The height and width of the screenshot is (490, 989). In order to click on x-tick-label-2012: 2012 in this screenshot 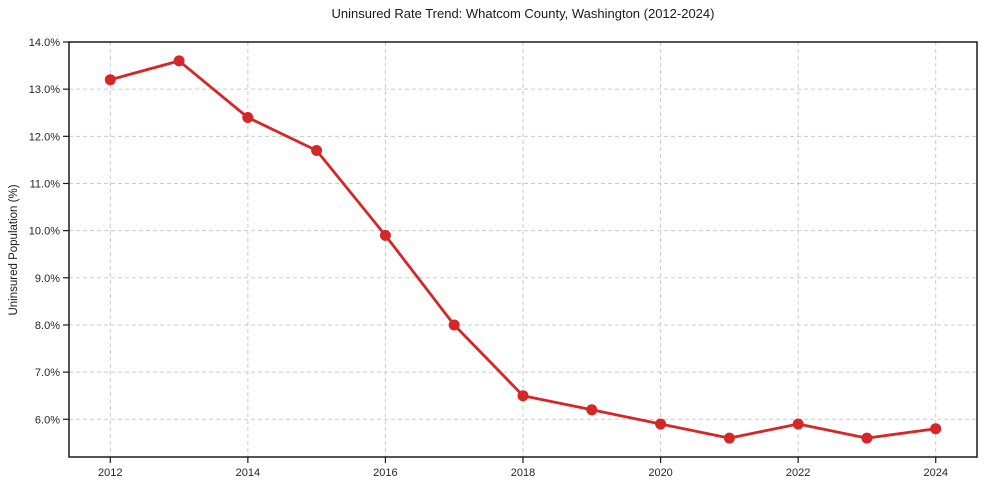, I will do `click(110, 473)`.